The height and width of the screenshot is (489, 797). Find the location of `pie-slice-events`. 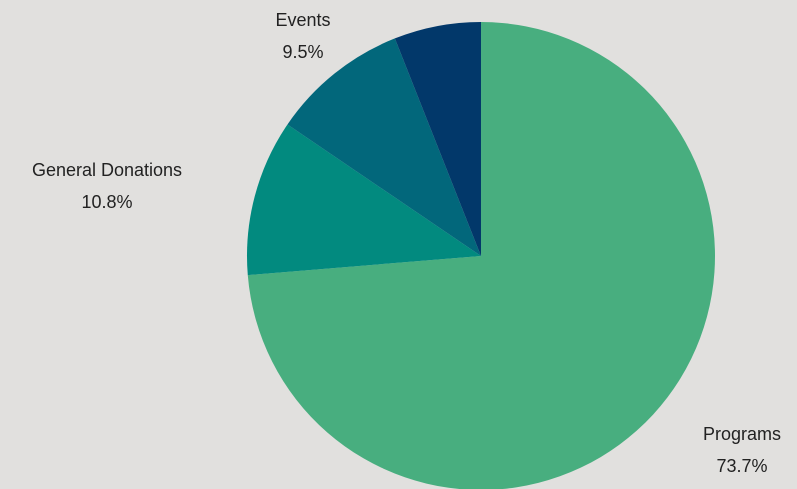

pie-slice-events is located at coordinates (384, 147).